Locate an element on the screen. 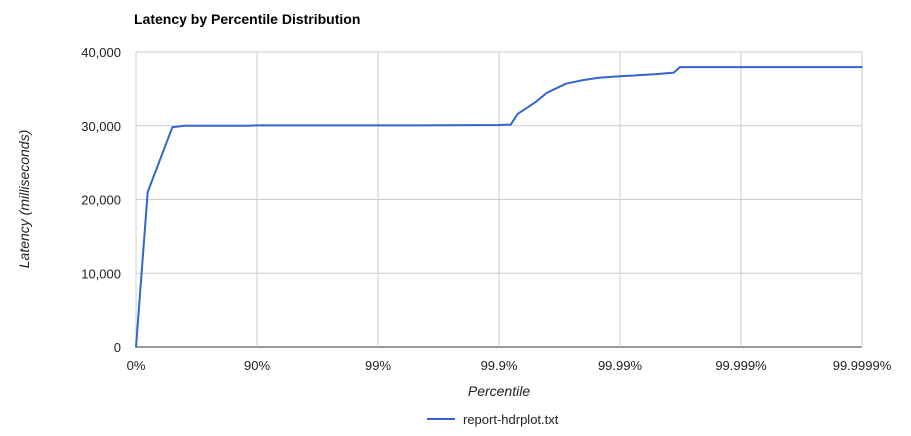  y-tick-label: 0 is located at coordinates (117, 347).